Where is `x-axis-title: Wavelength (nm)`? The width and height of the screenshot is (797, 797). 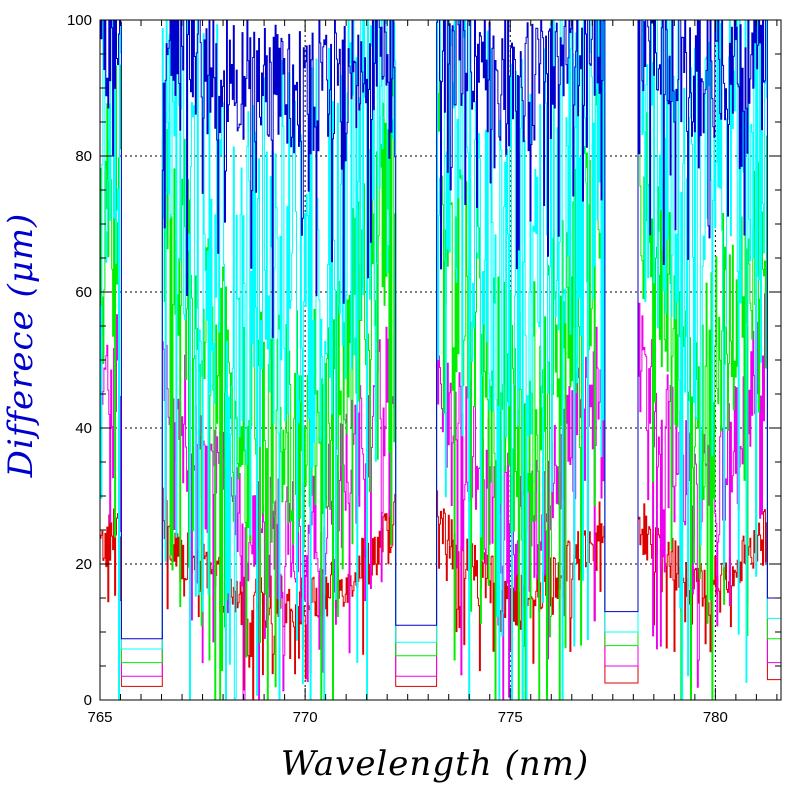 x-axis-title: Wavelength (nm) is located at coordinates (435, 764).